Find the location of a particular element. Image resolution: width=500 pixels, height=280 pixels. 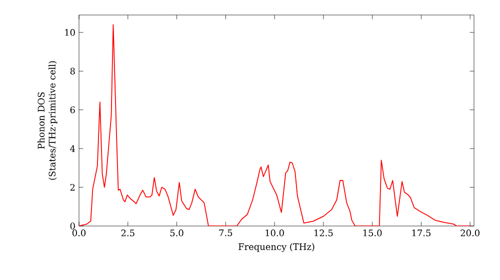

x-tick-label: 7.5 is located at coordinates (225, 233).